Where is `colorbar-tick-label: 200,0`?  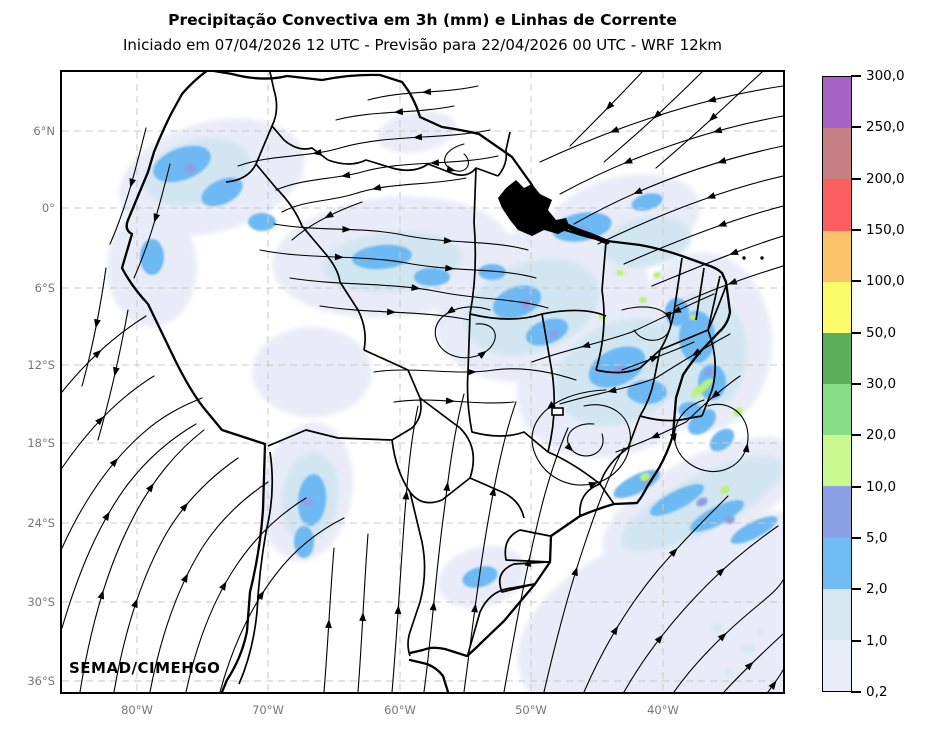
colorbar-tick-label: 200,0 is located at coordinates (885, 178).